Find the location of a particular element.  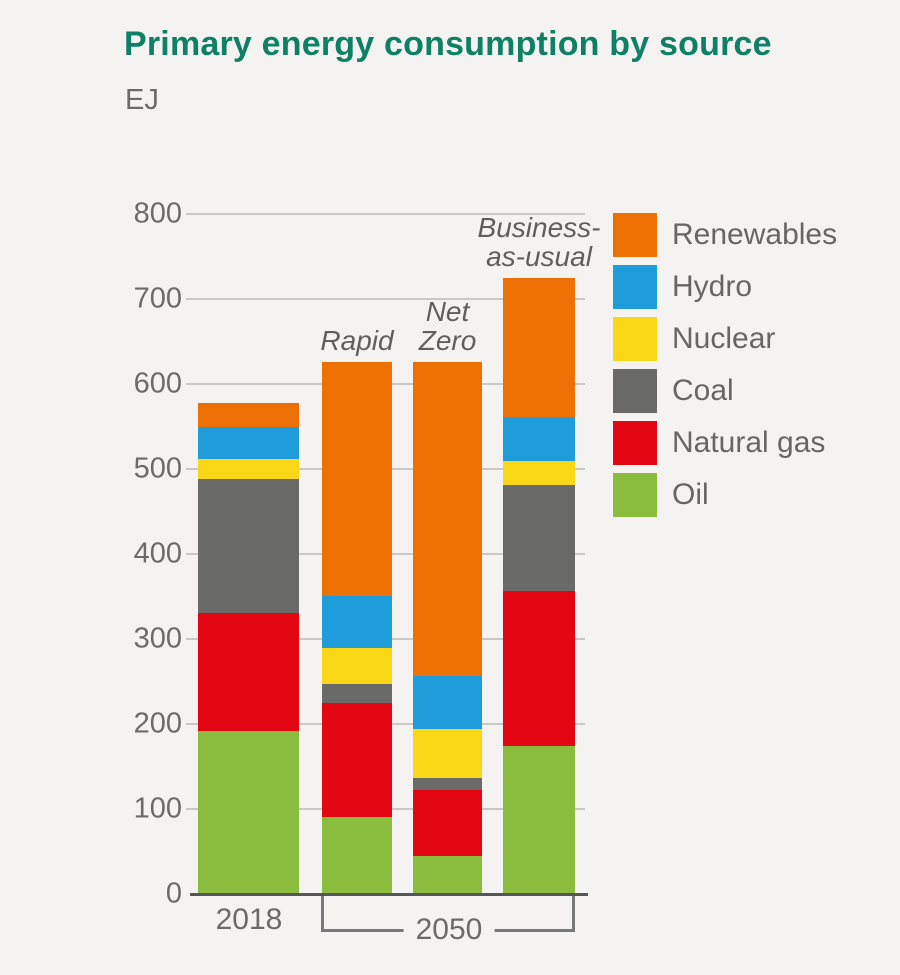

x-axis-label-2050: 2050 is located at coordinates (449, 930).